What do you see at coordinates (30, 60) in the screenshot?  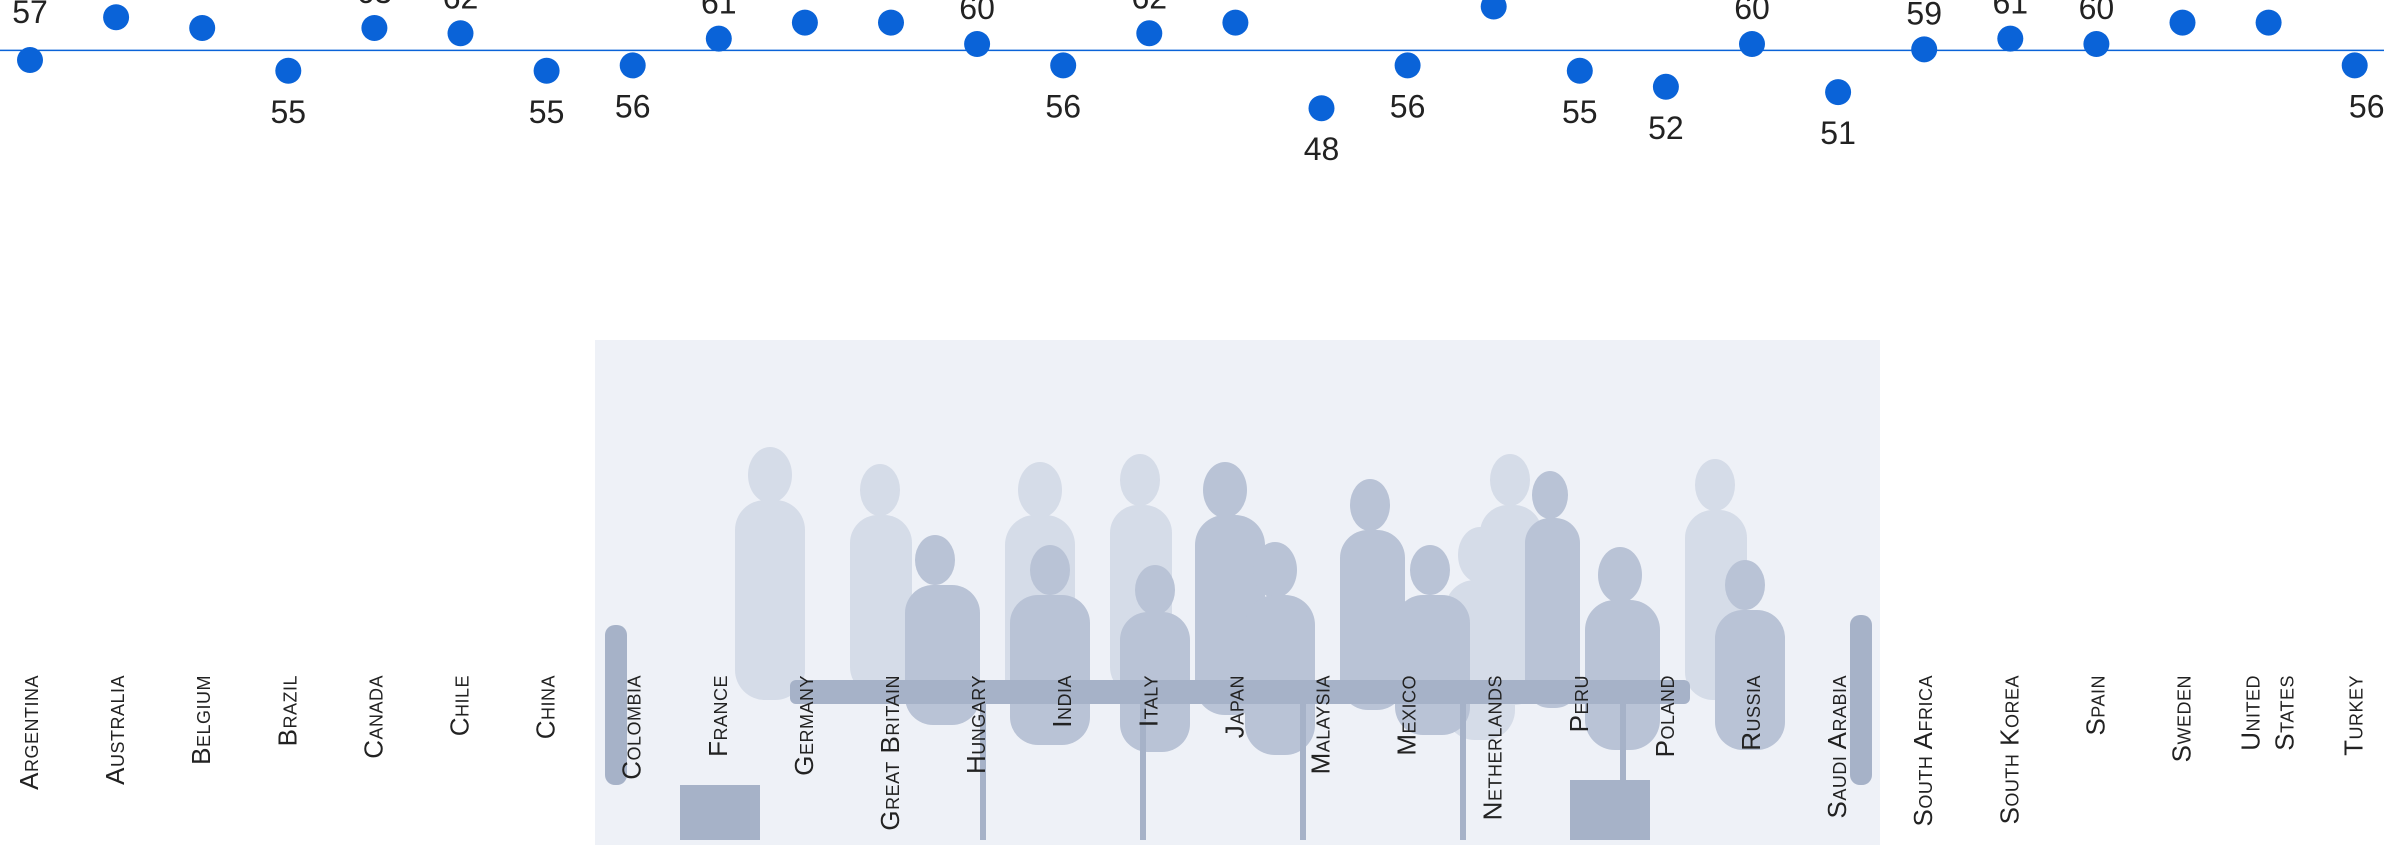 I see `data-point-argentina` at bounding box center [30, 60].